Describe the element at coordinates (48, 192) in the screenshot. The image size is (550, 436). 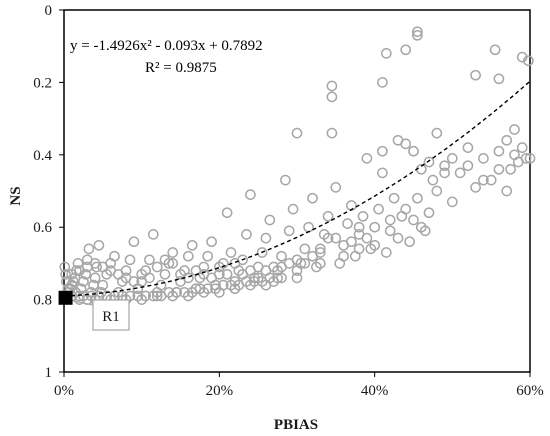
I see `y-axis-ticks: 0 0.2 0.4 0.6 0.8 1` at that location.